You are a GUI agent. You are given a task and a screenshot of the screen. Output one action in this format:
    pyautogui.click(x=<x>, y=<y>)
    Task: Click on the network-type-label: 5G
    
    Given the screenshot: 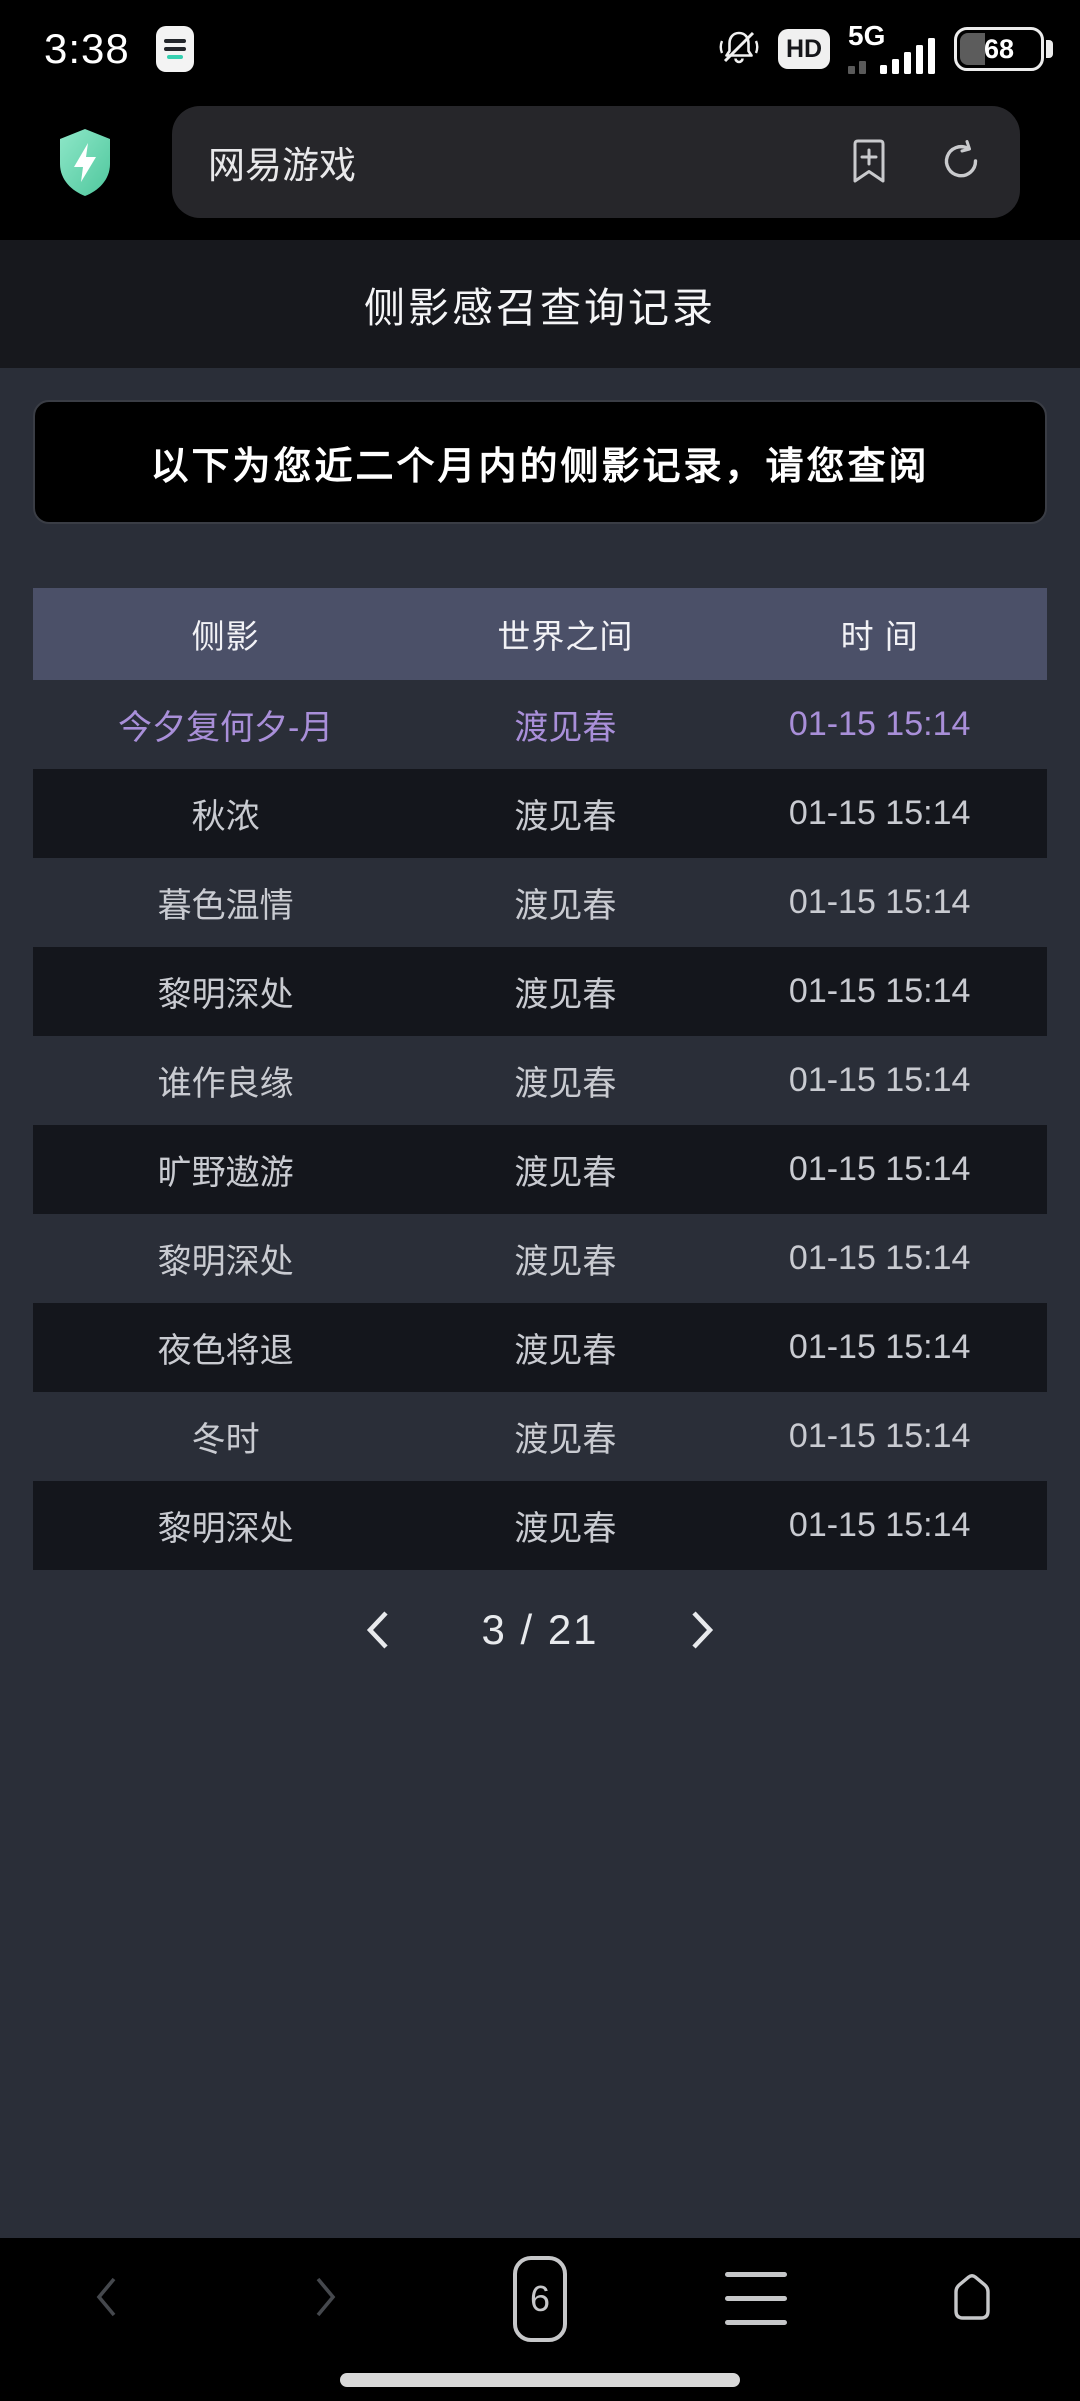 What is the action you would take?
    pyautogui.click(x=867, y=35)
    